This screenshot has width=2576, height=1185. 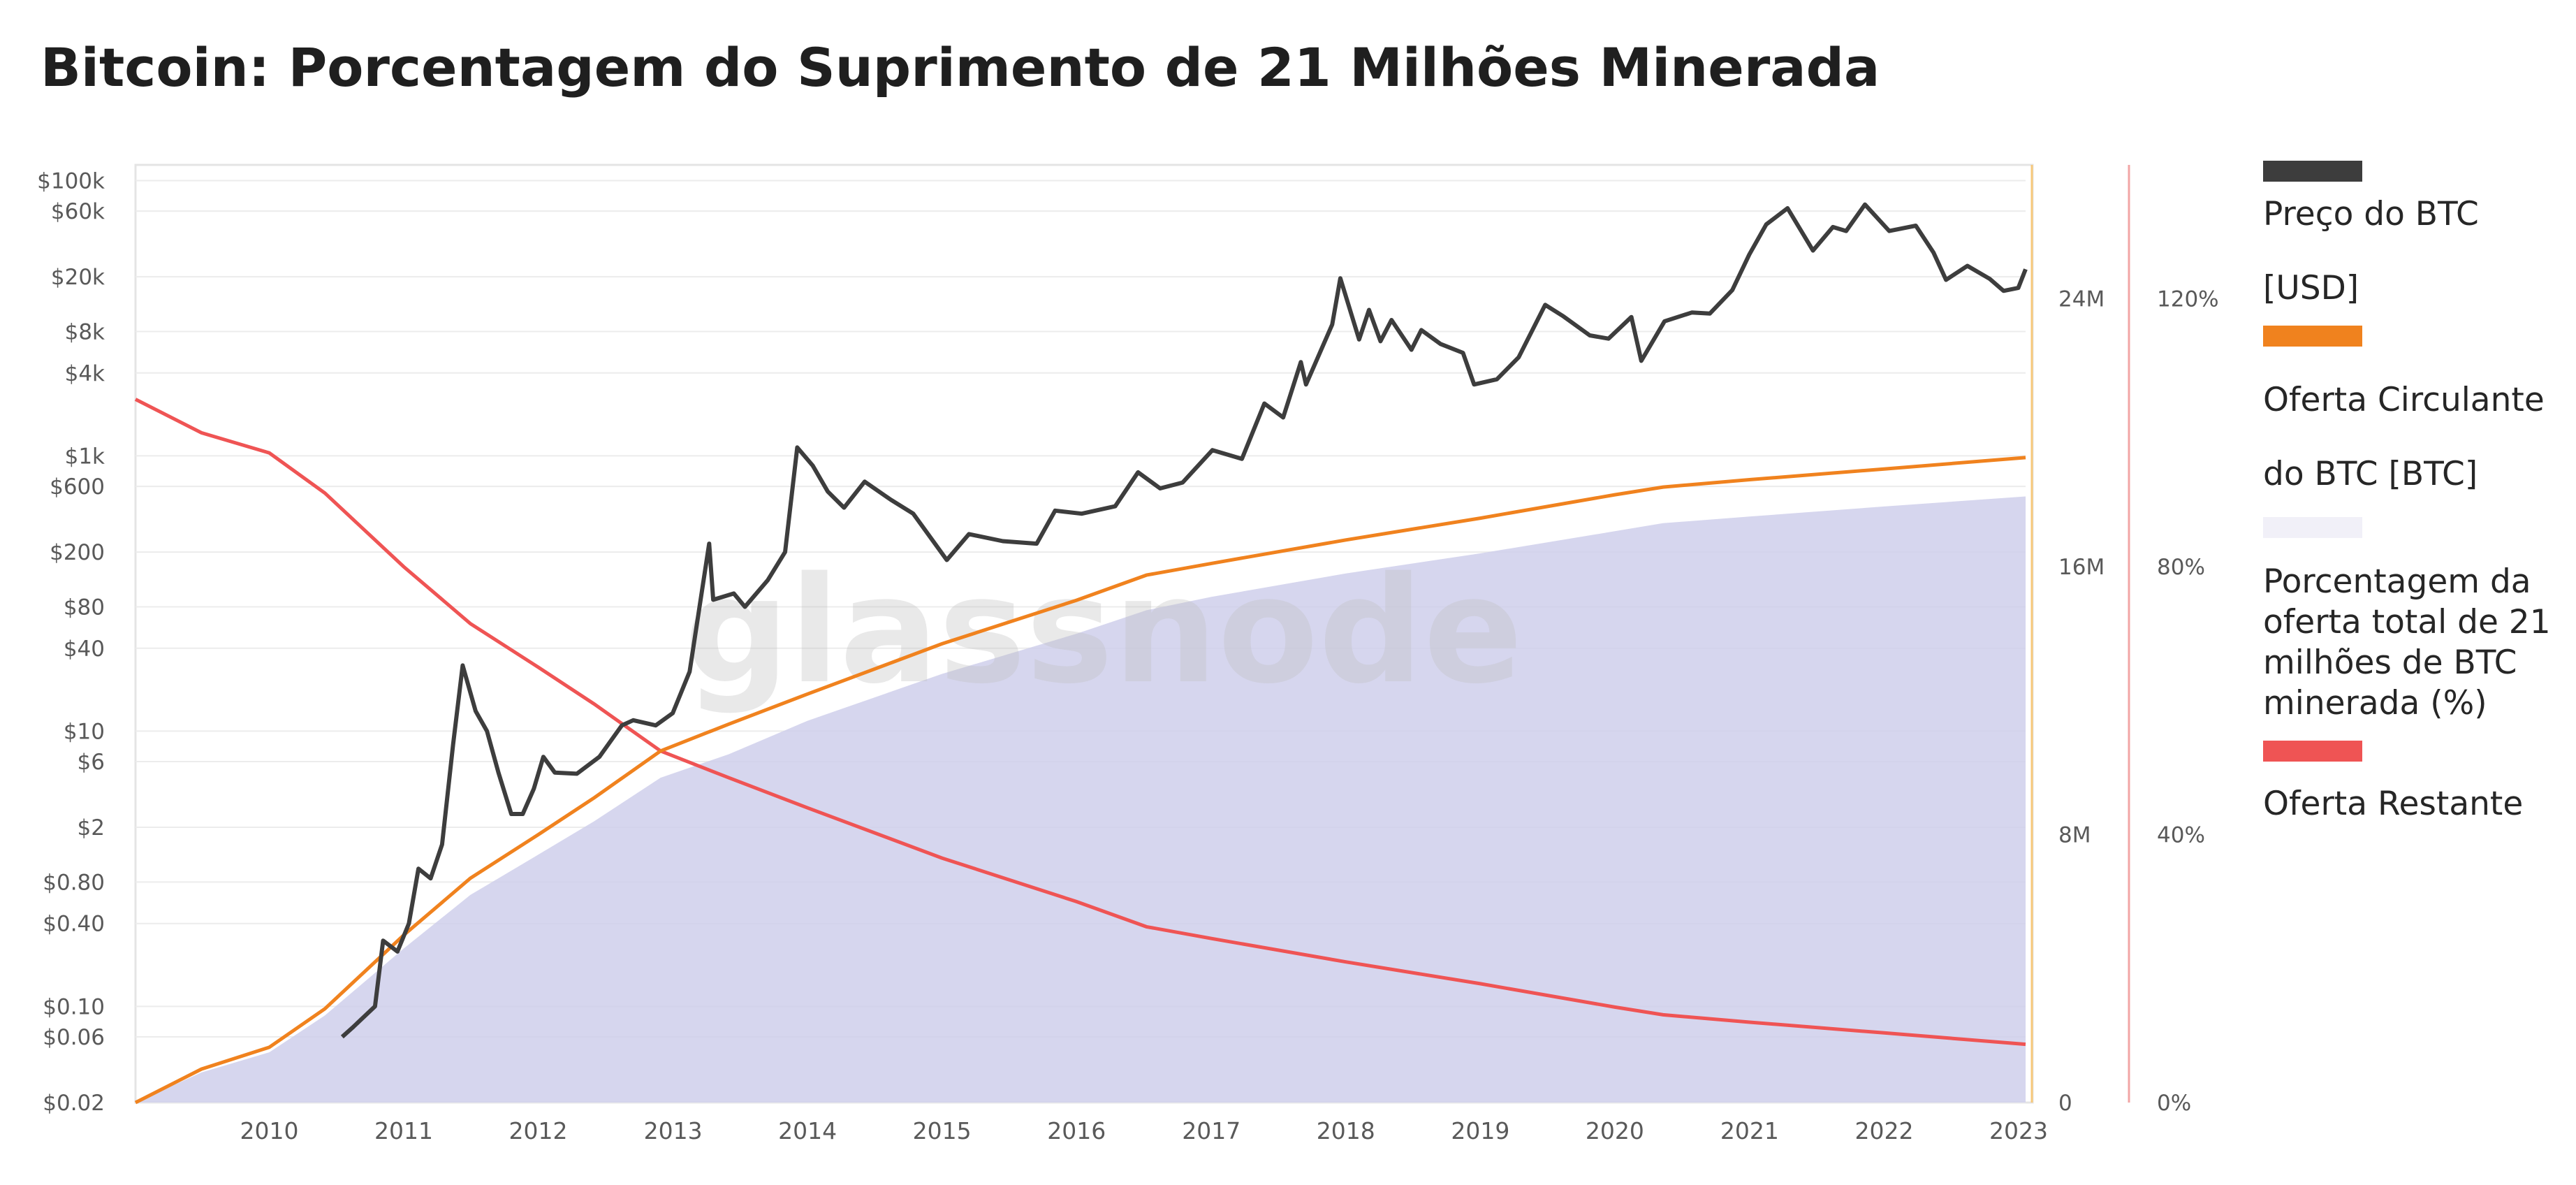 I want to click on price-tick-label: $100k, so click(x=71, y=181).